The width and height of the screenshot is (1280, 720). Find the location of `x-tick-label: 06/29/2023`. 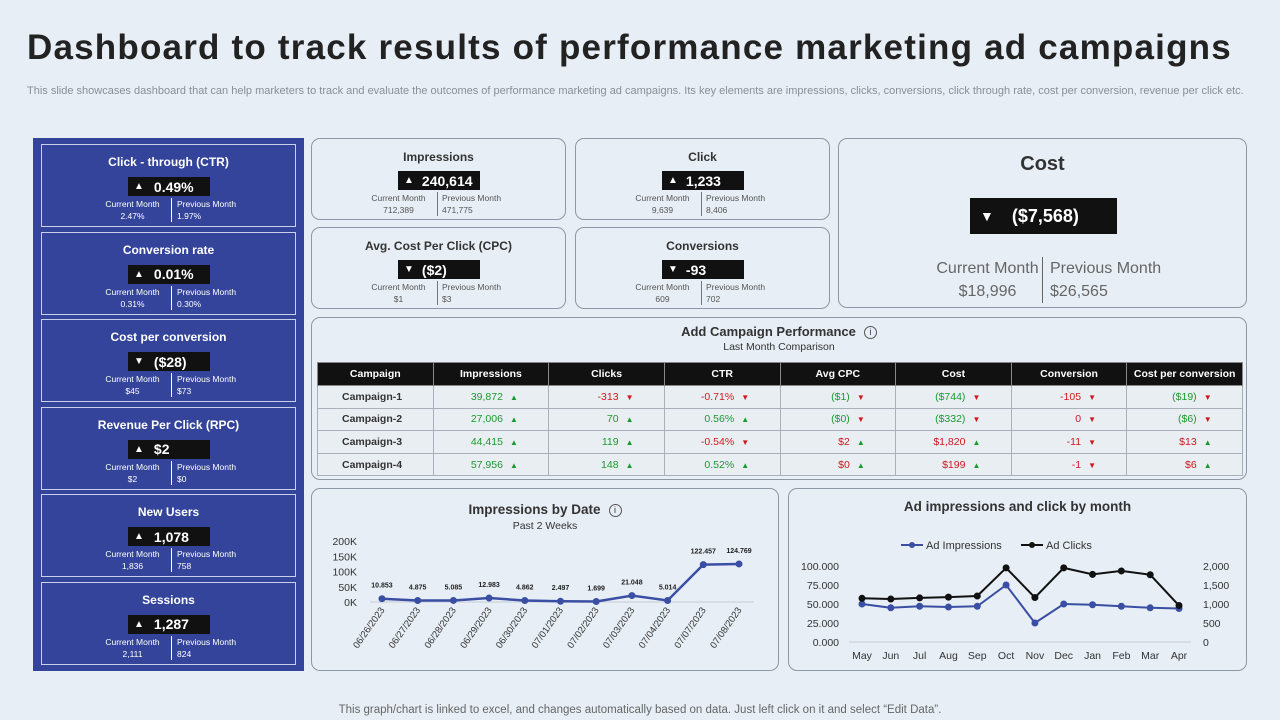

x-tick-label: 06/29/2023 is located at coordinates (476, 627).